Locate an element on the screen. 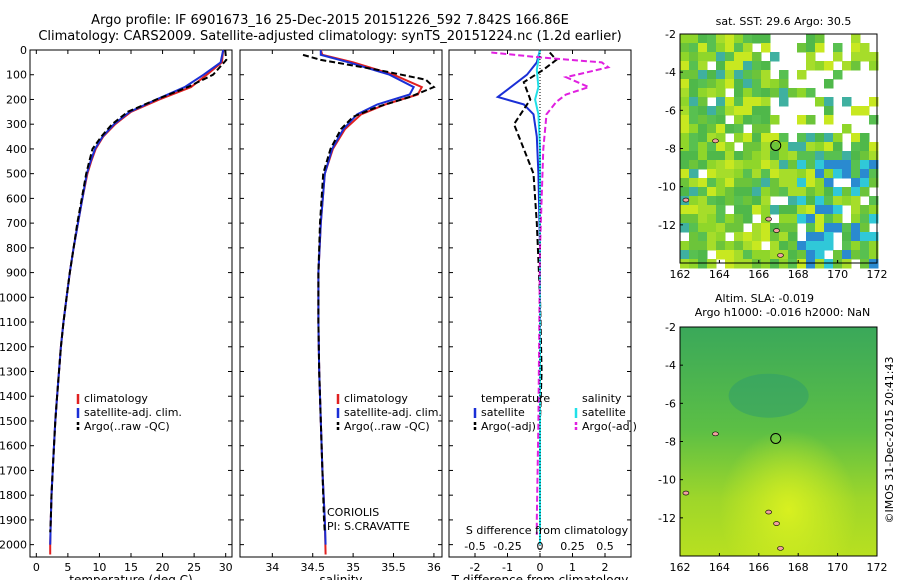 Image resolution: width=900 pixels, height=580 pixels. y-tick-label: 100 is located at coordinates (16, 75).